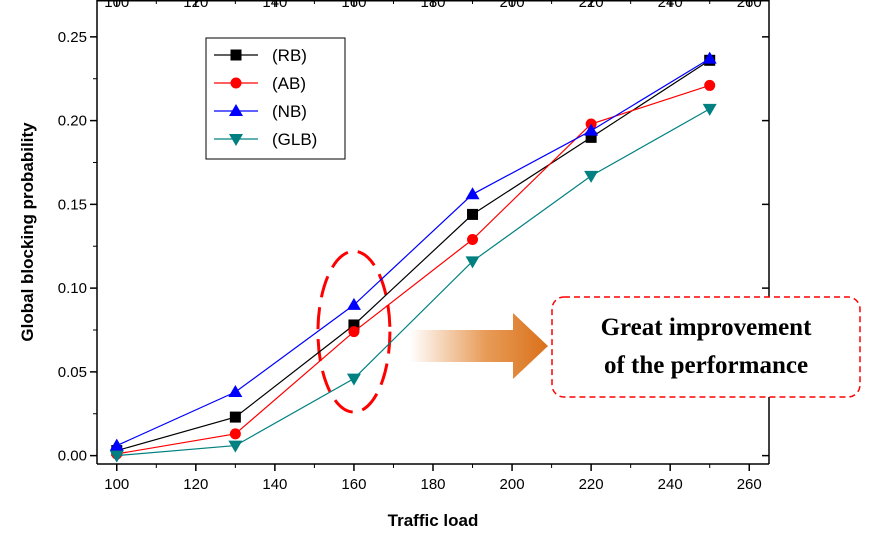 The image size is (872, 533). I want to click on x-top-tick-label: 100, so click(116, 5).